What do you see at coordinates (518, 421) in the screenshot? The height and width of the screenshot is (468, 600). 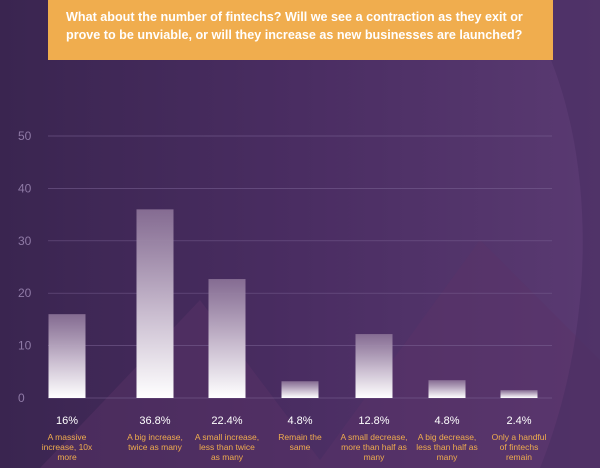 I see `bar-value-label: 2.4%` at bounding box center [518, 421].